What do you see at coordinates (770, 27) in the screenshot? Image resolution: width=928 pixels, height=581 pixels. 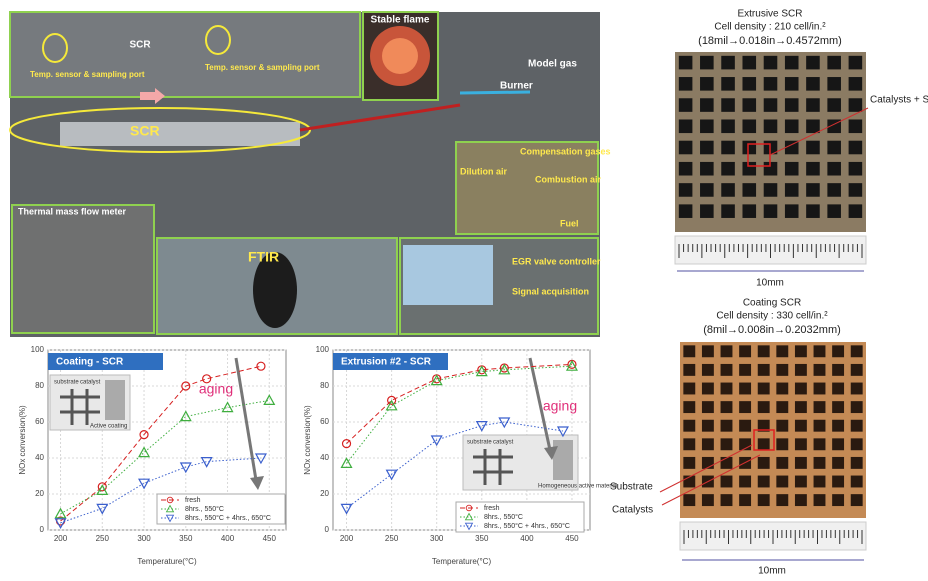 I see `sample-density: Cell density : 210 cell/in.²` at bounding box center [770, 27].